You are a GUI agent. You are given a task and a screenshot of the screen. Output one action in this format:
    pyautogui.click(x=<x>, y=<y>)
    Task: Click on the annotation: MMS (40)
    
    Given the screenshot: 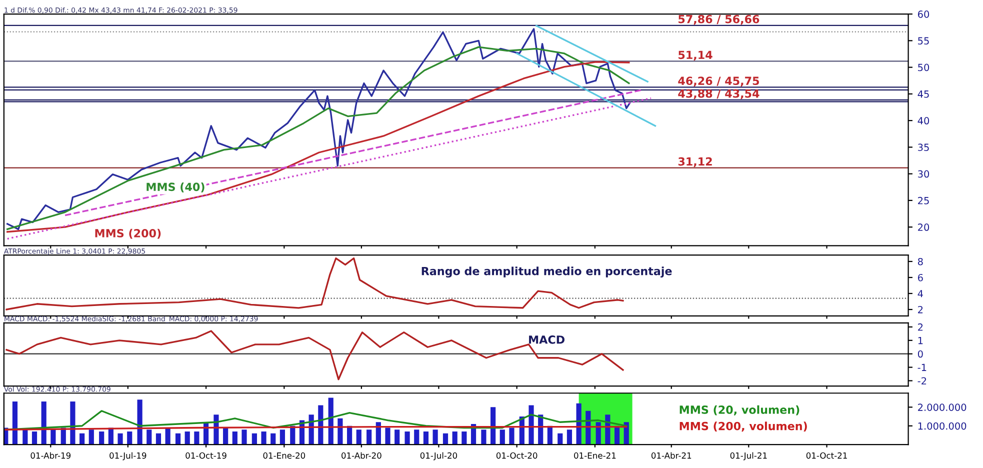 What is the action you would take?
    pyautogui.click(x=175, y=187)
    